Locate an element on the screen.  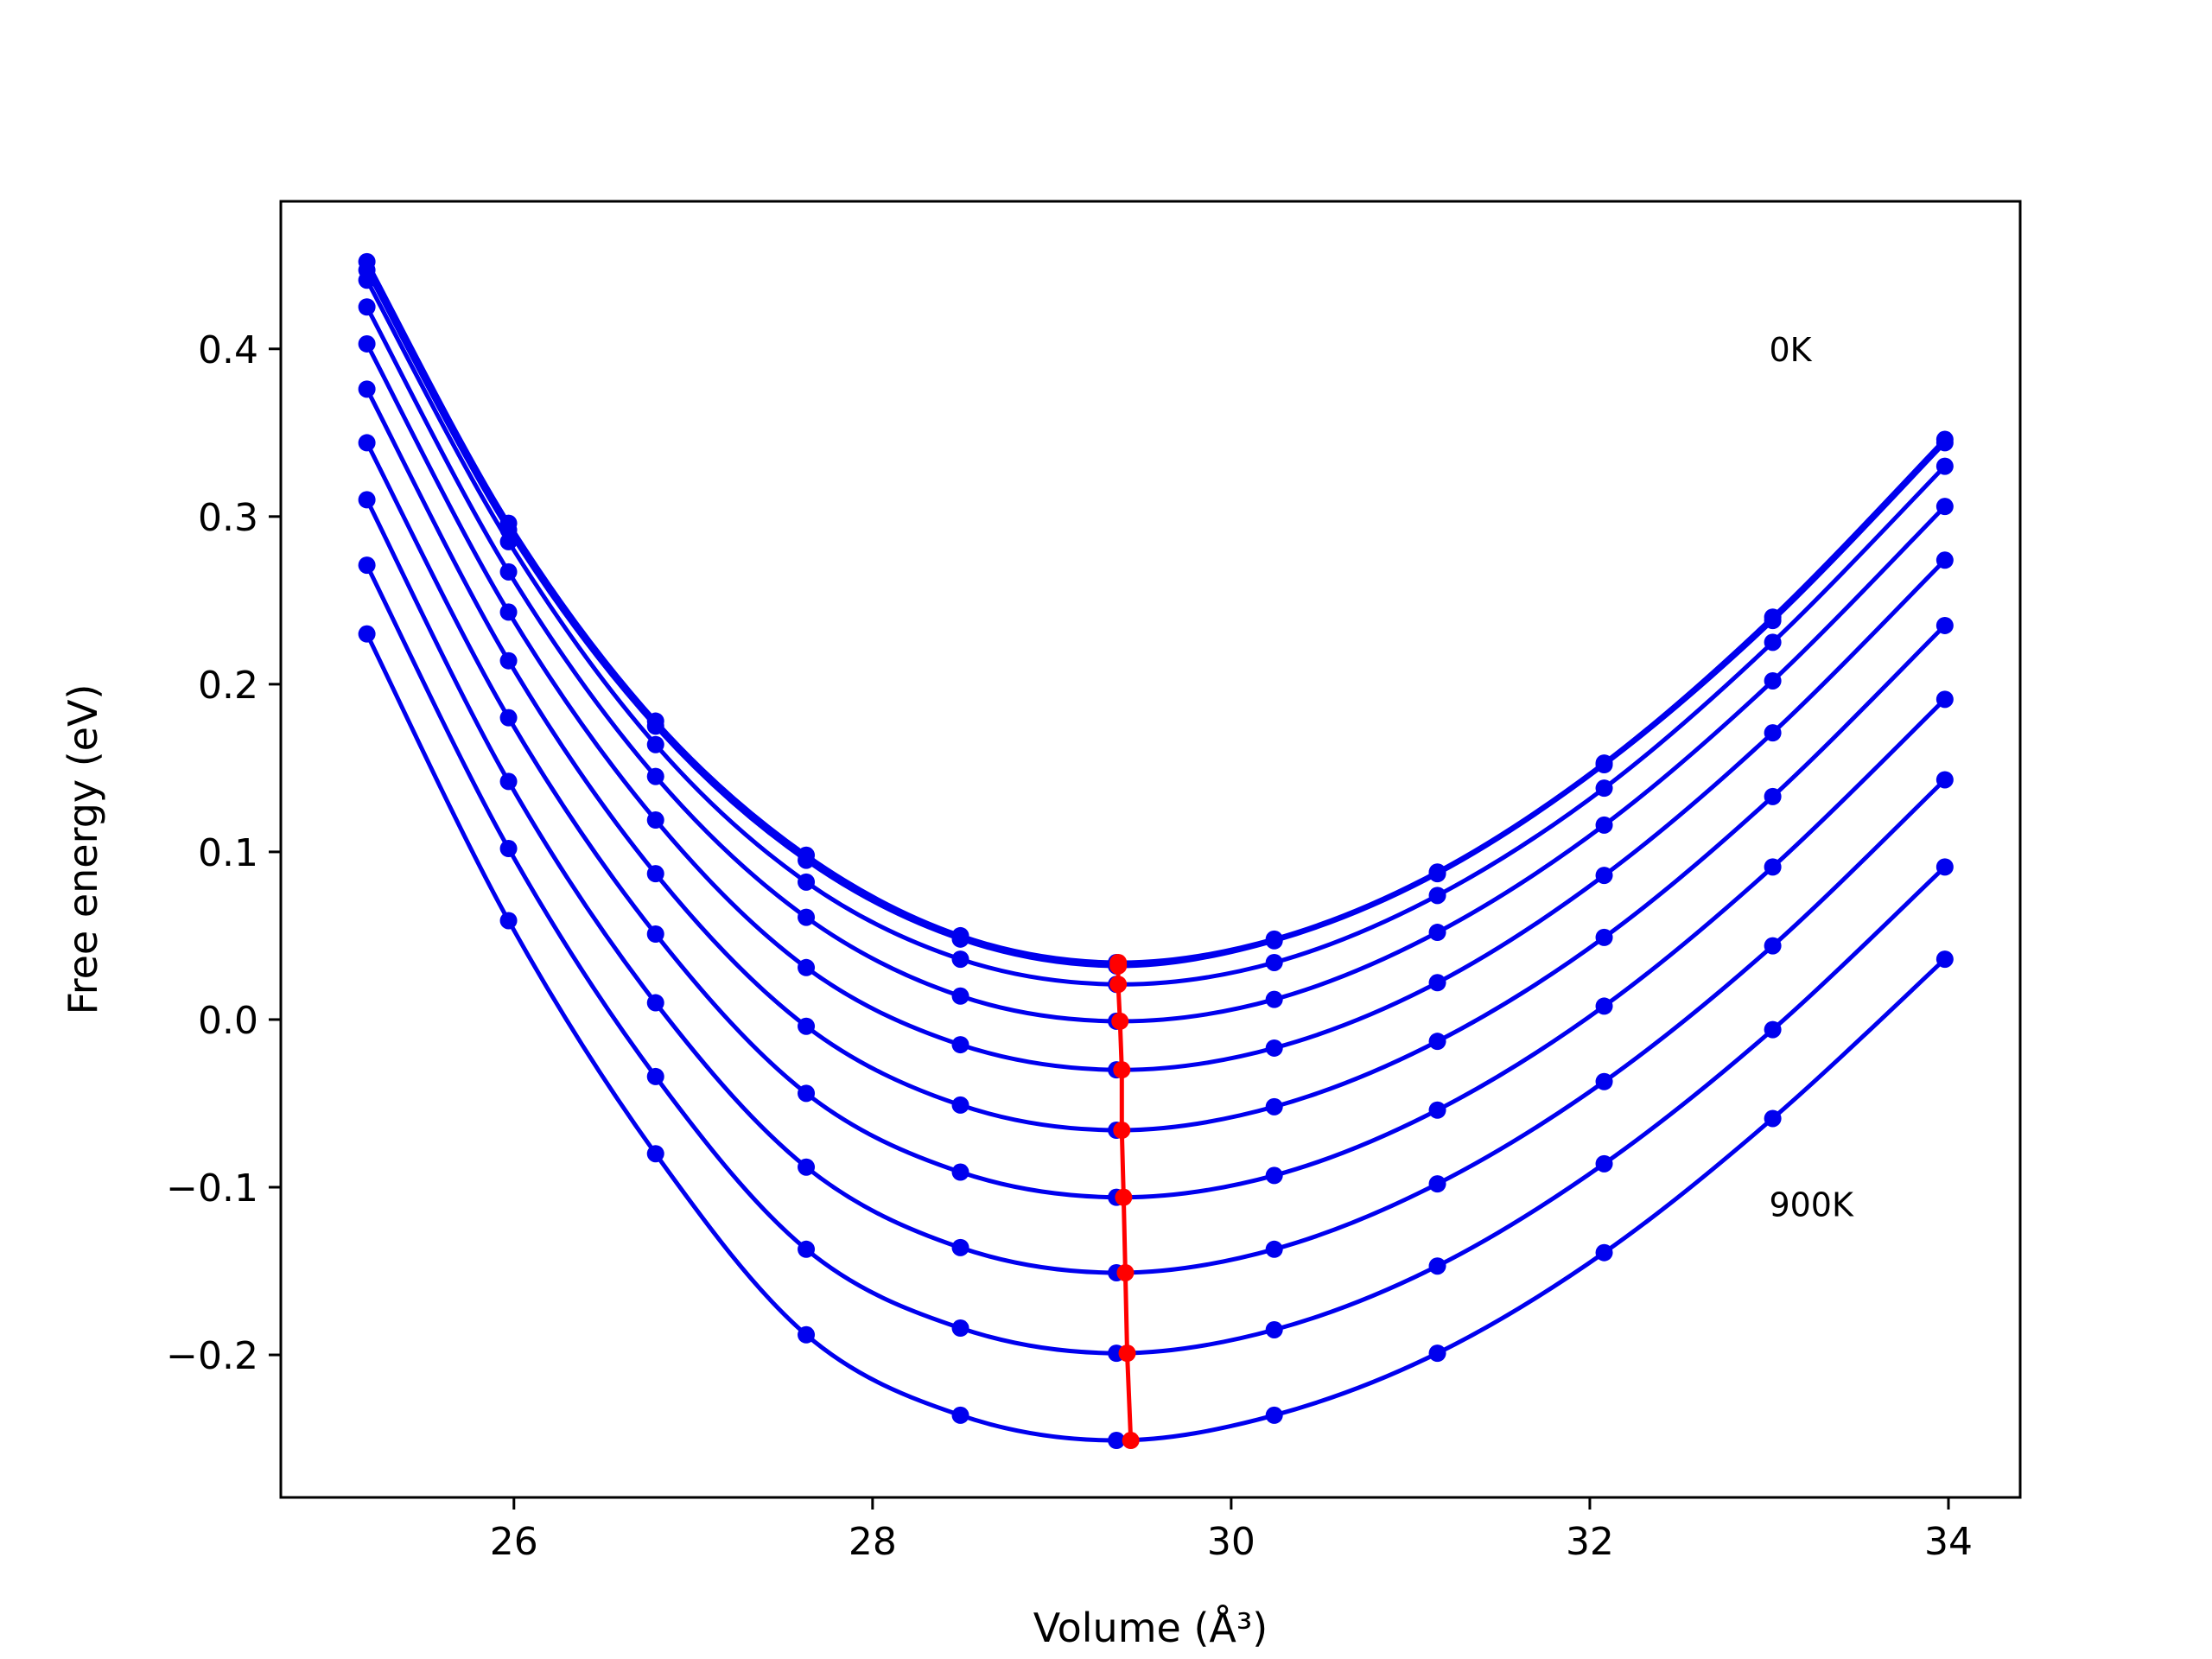
minima-line is located at coordinates (1124, 1201).